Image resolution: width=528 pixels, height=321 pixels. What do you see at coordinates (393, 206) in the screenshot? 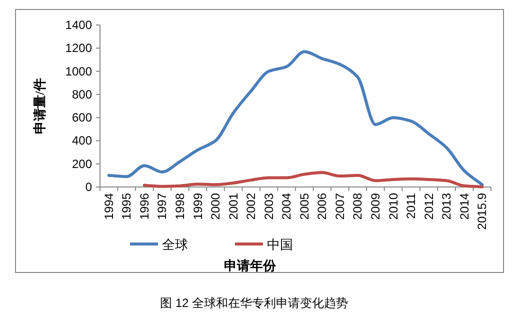
I see `x-tick-label: 2010` at bounding box center [393, 206].